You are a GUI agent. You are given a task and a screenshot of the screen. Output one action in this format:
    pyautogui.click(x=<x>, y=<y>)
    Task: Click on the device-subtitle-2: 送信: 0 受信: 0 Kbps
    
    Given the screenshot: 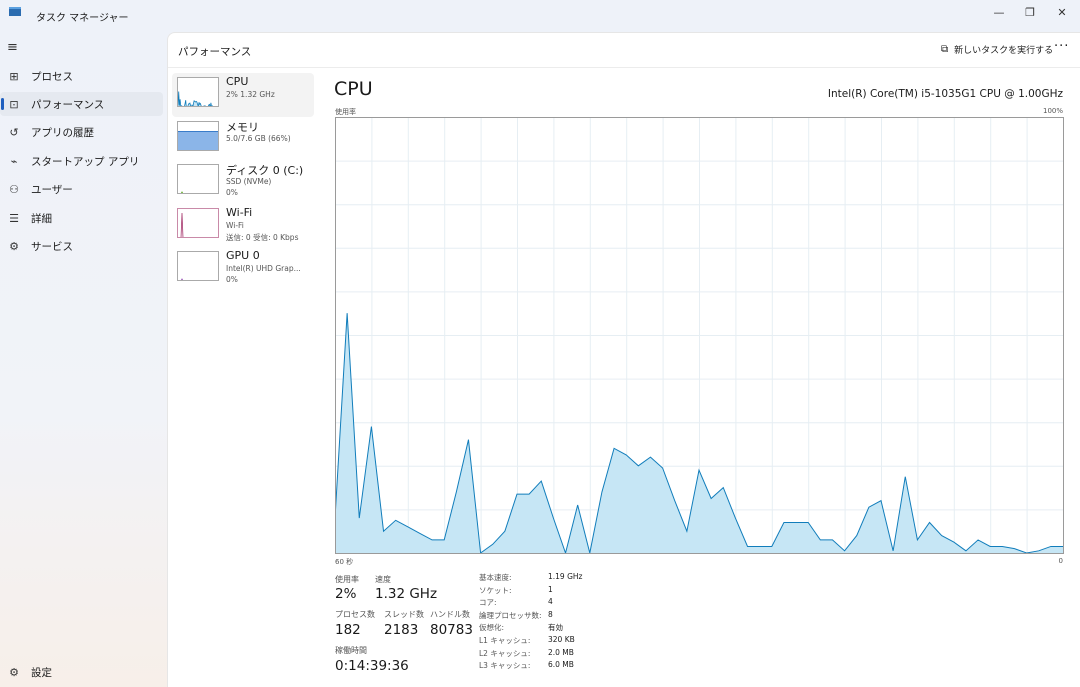 What is the action you would take?
    pyautogui.click(x=262, y=237)
    